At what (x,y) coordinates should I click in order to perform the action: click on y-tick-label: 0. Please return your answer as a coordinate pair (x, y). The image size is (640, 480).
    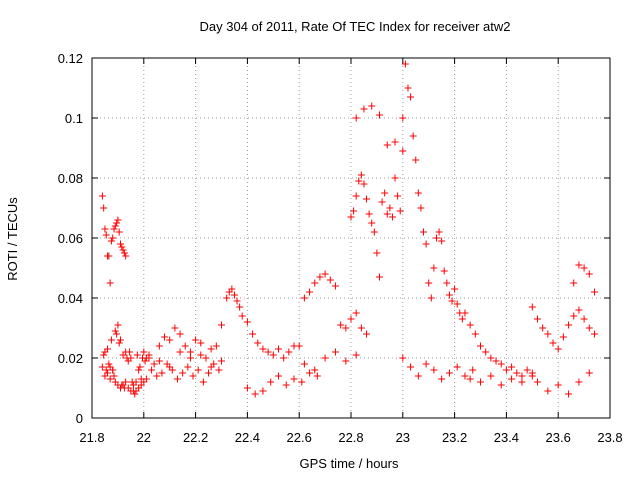
    Looking at the image, I should click on (79, 418).